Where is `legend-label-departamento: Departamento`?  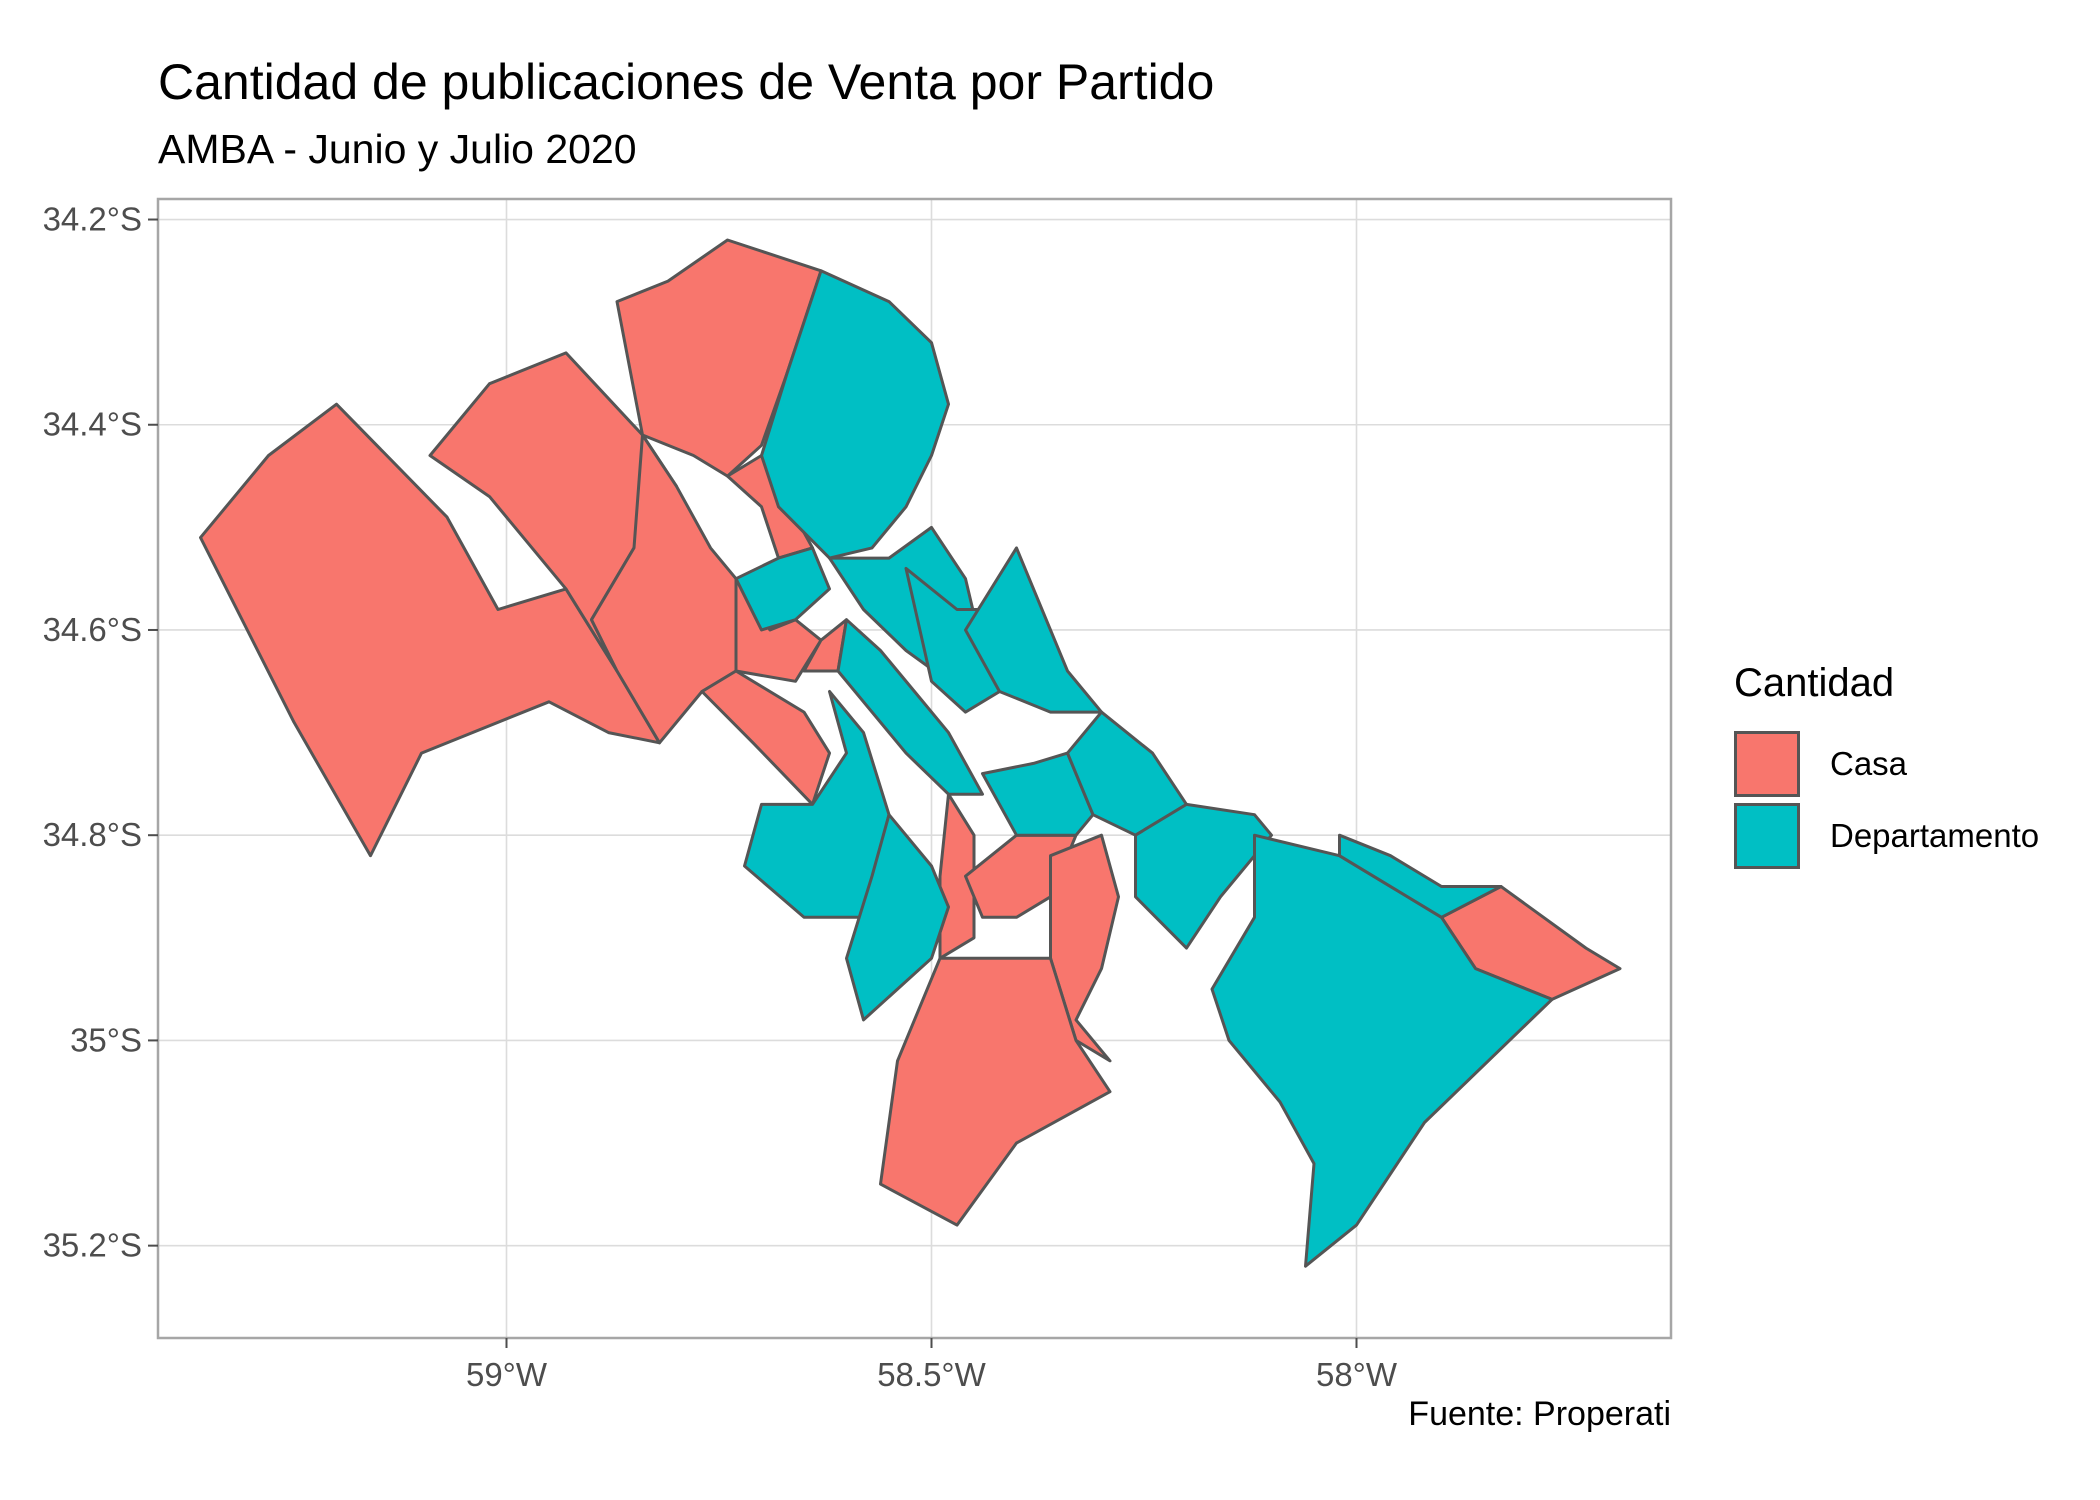
legend-label-departamento: Departamento is located at coordinates (1935, 835).